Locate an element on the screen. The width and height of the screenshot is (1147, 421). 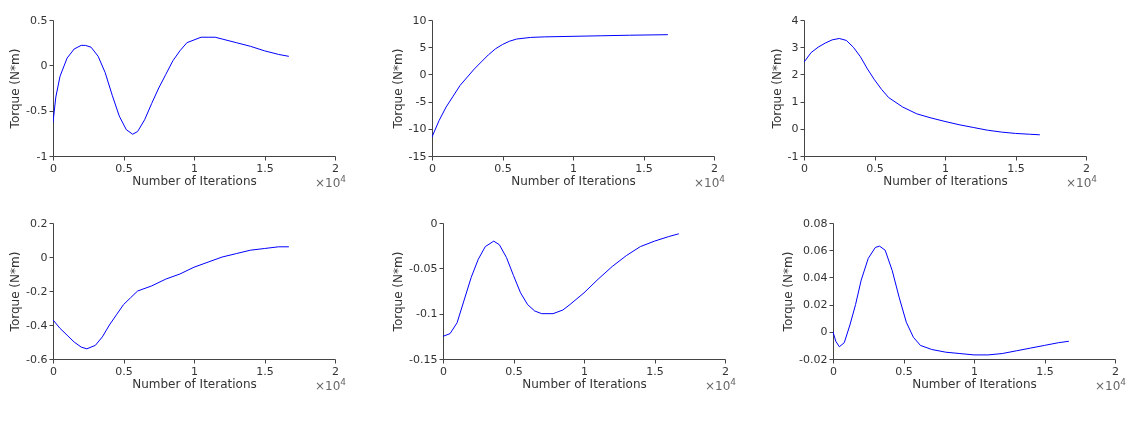
y-tick-label: 0.08 is located at coordinates (815, 223).